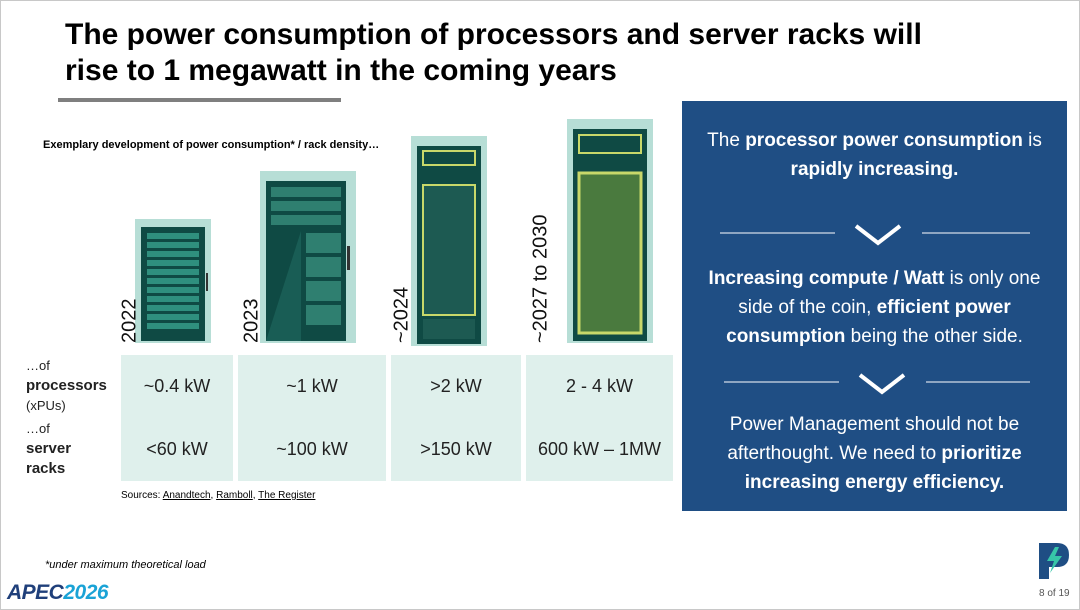  I want to click on table-cell: 600 kW – 1MW, so click(599, 448).